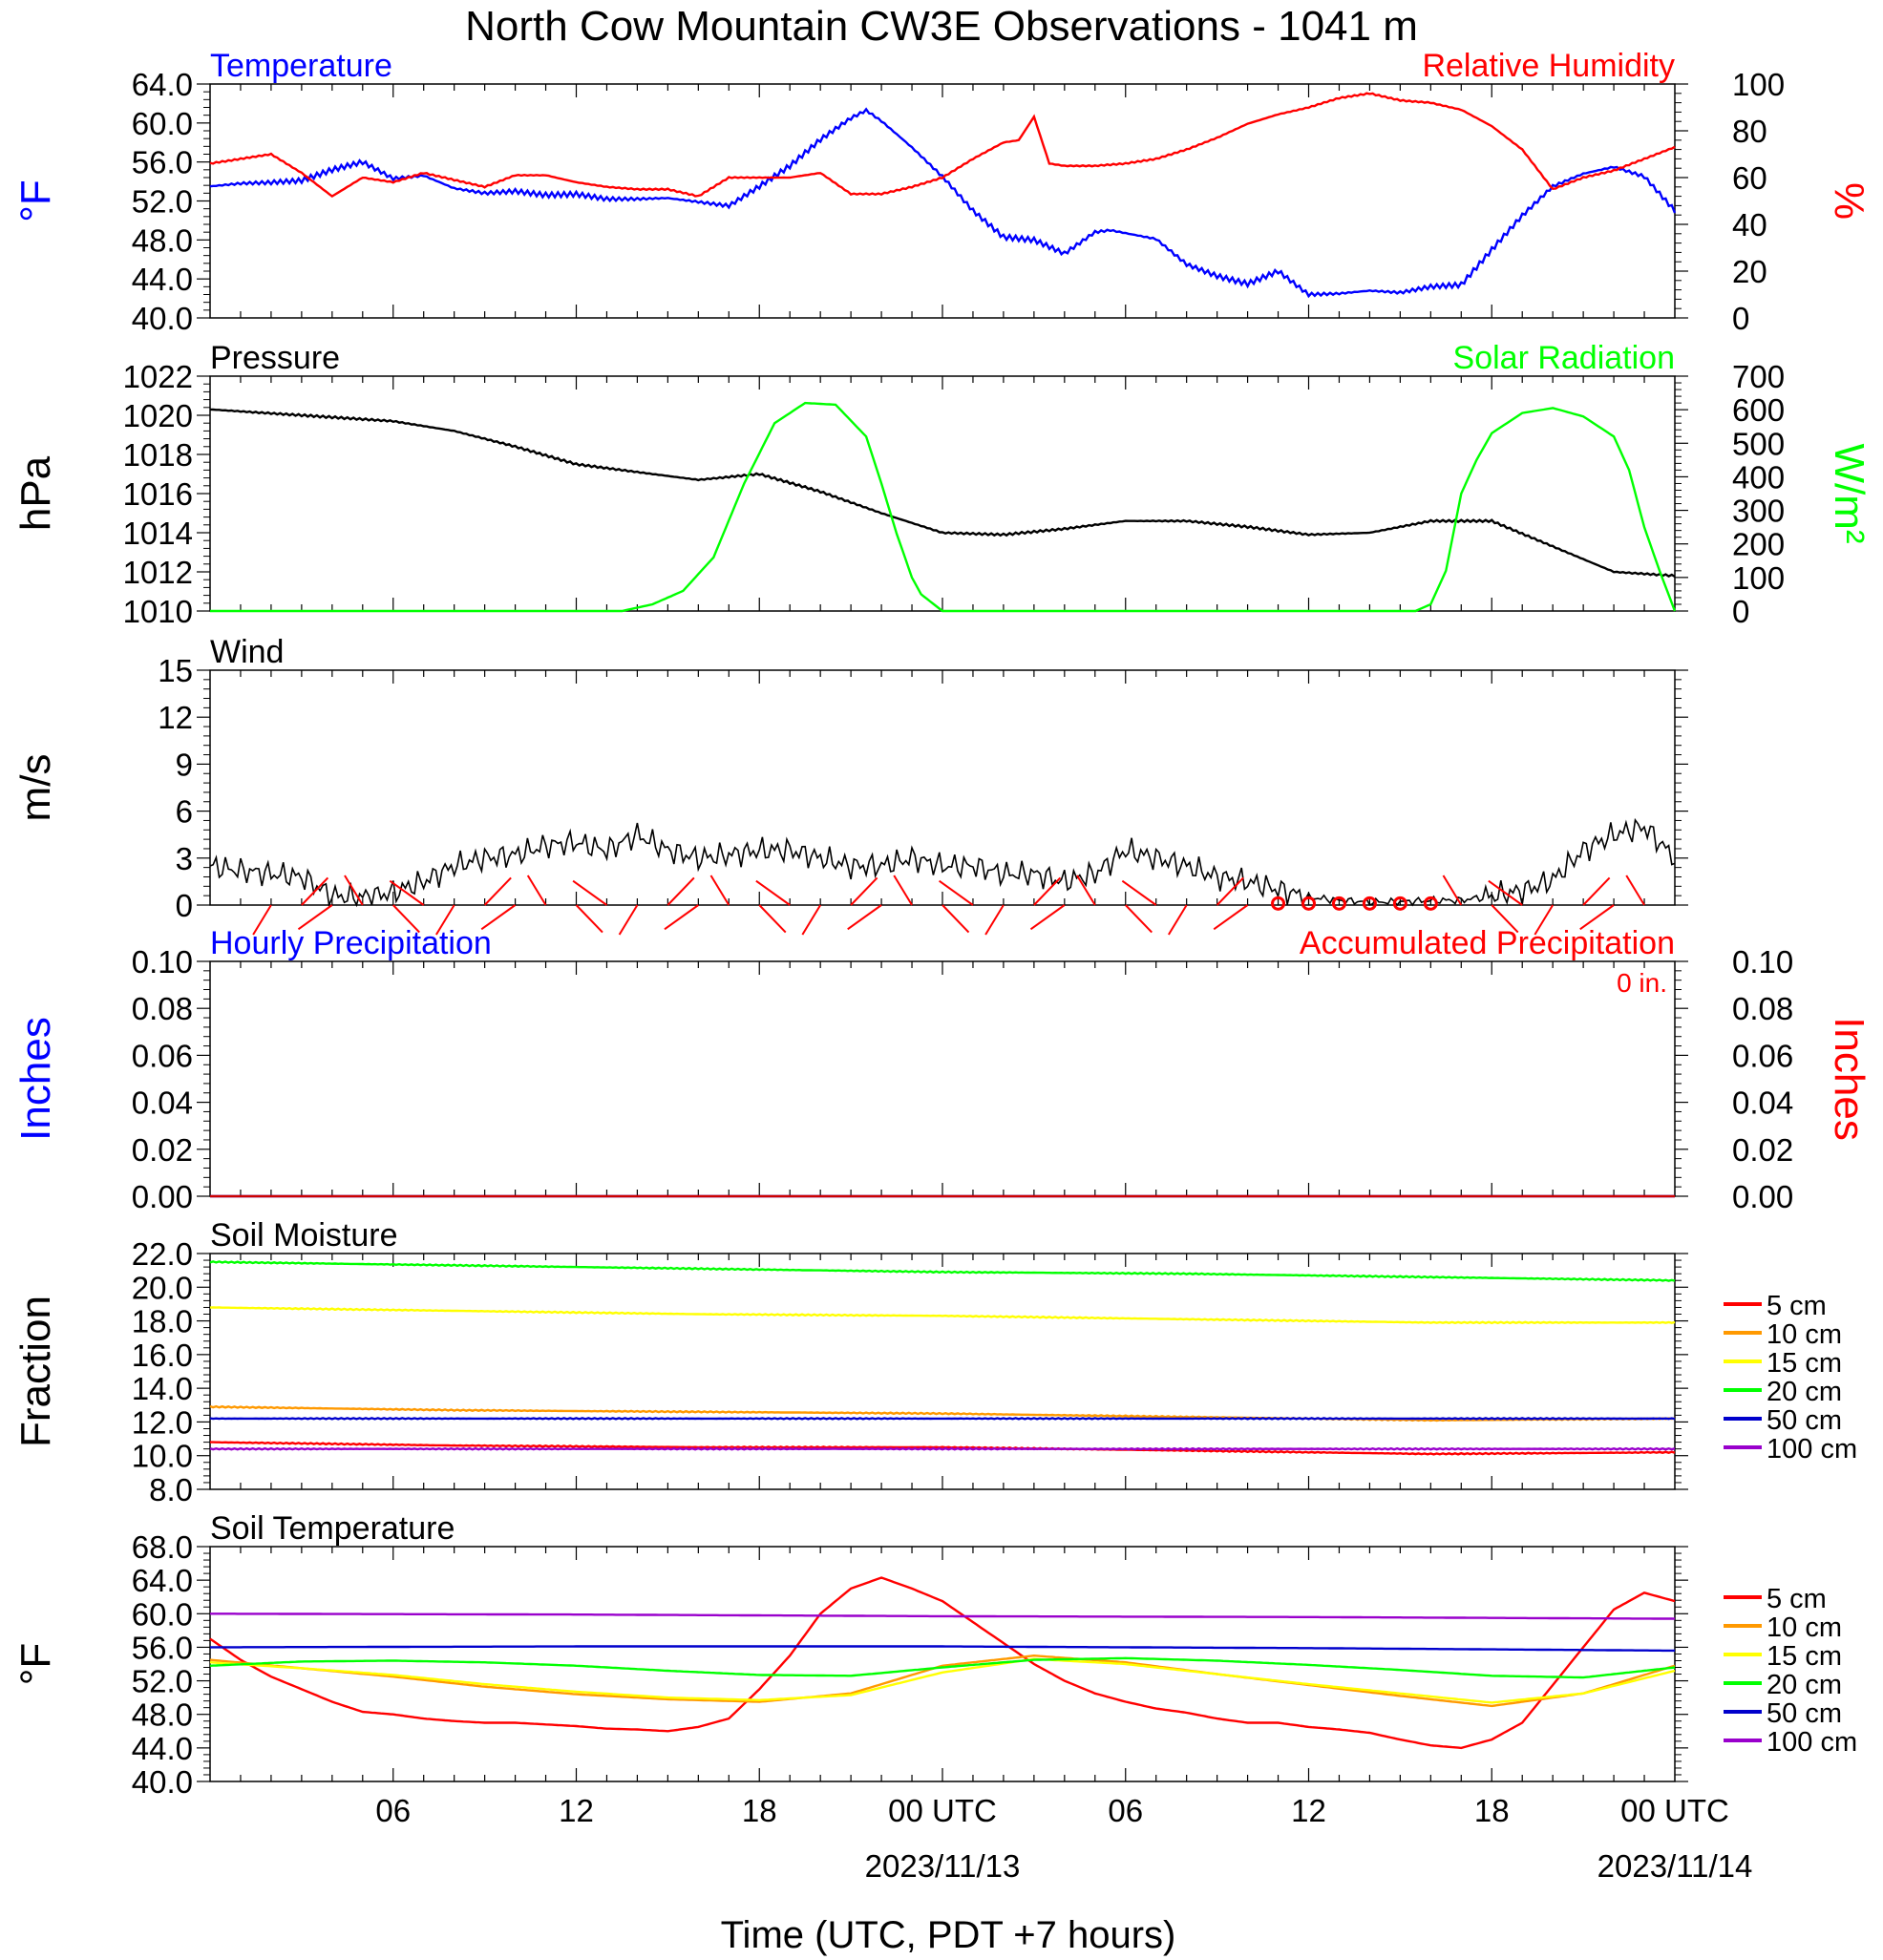  What do you see at coordinates (1740, 318) in the screenshot?
I see `y-right-tick-label: 0` at bounding box center [1740, 318].